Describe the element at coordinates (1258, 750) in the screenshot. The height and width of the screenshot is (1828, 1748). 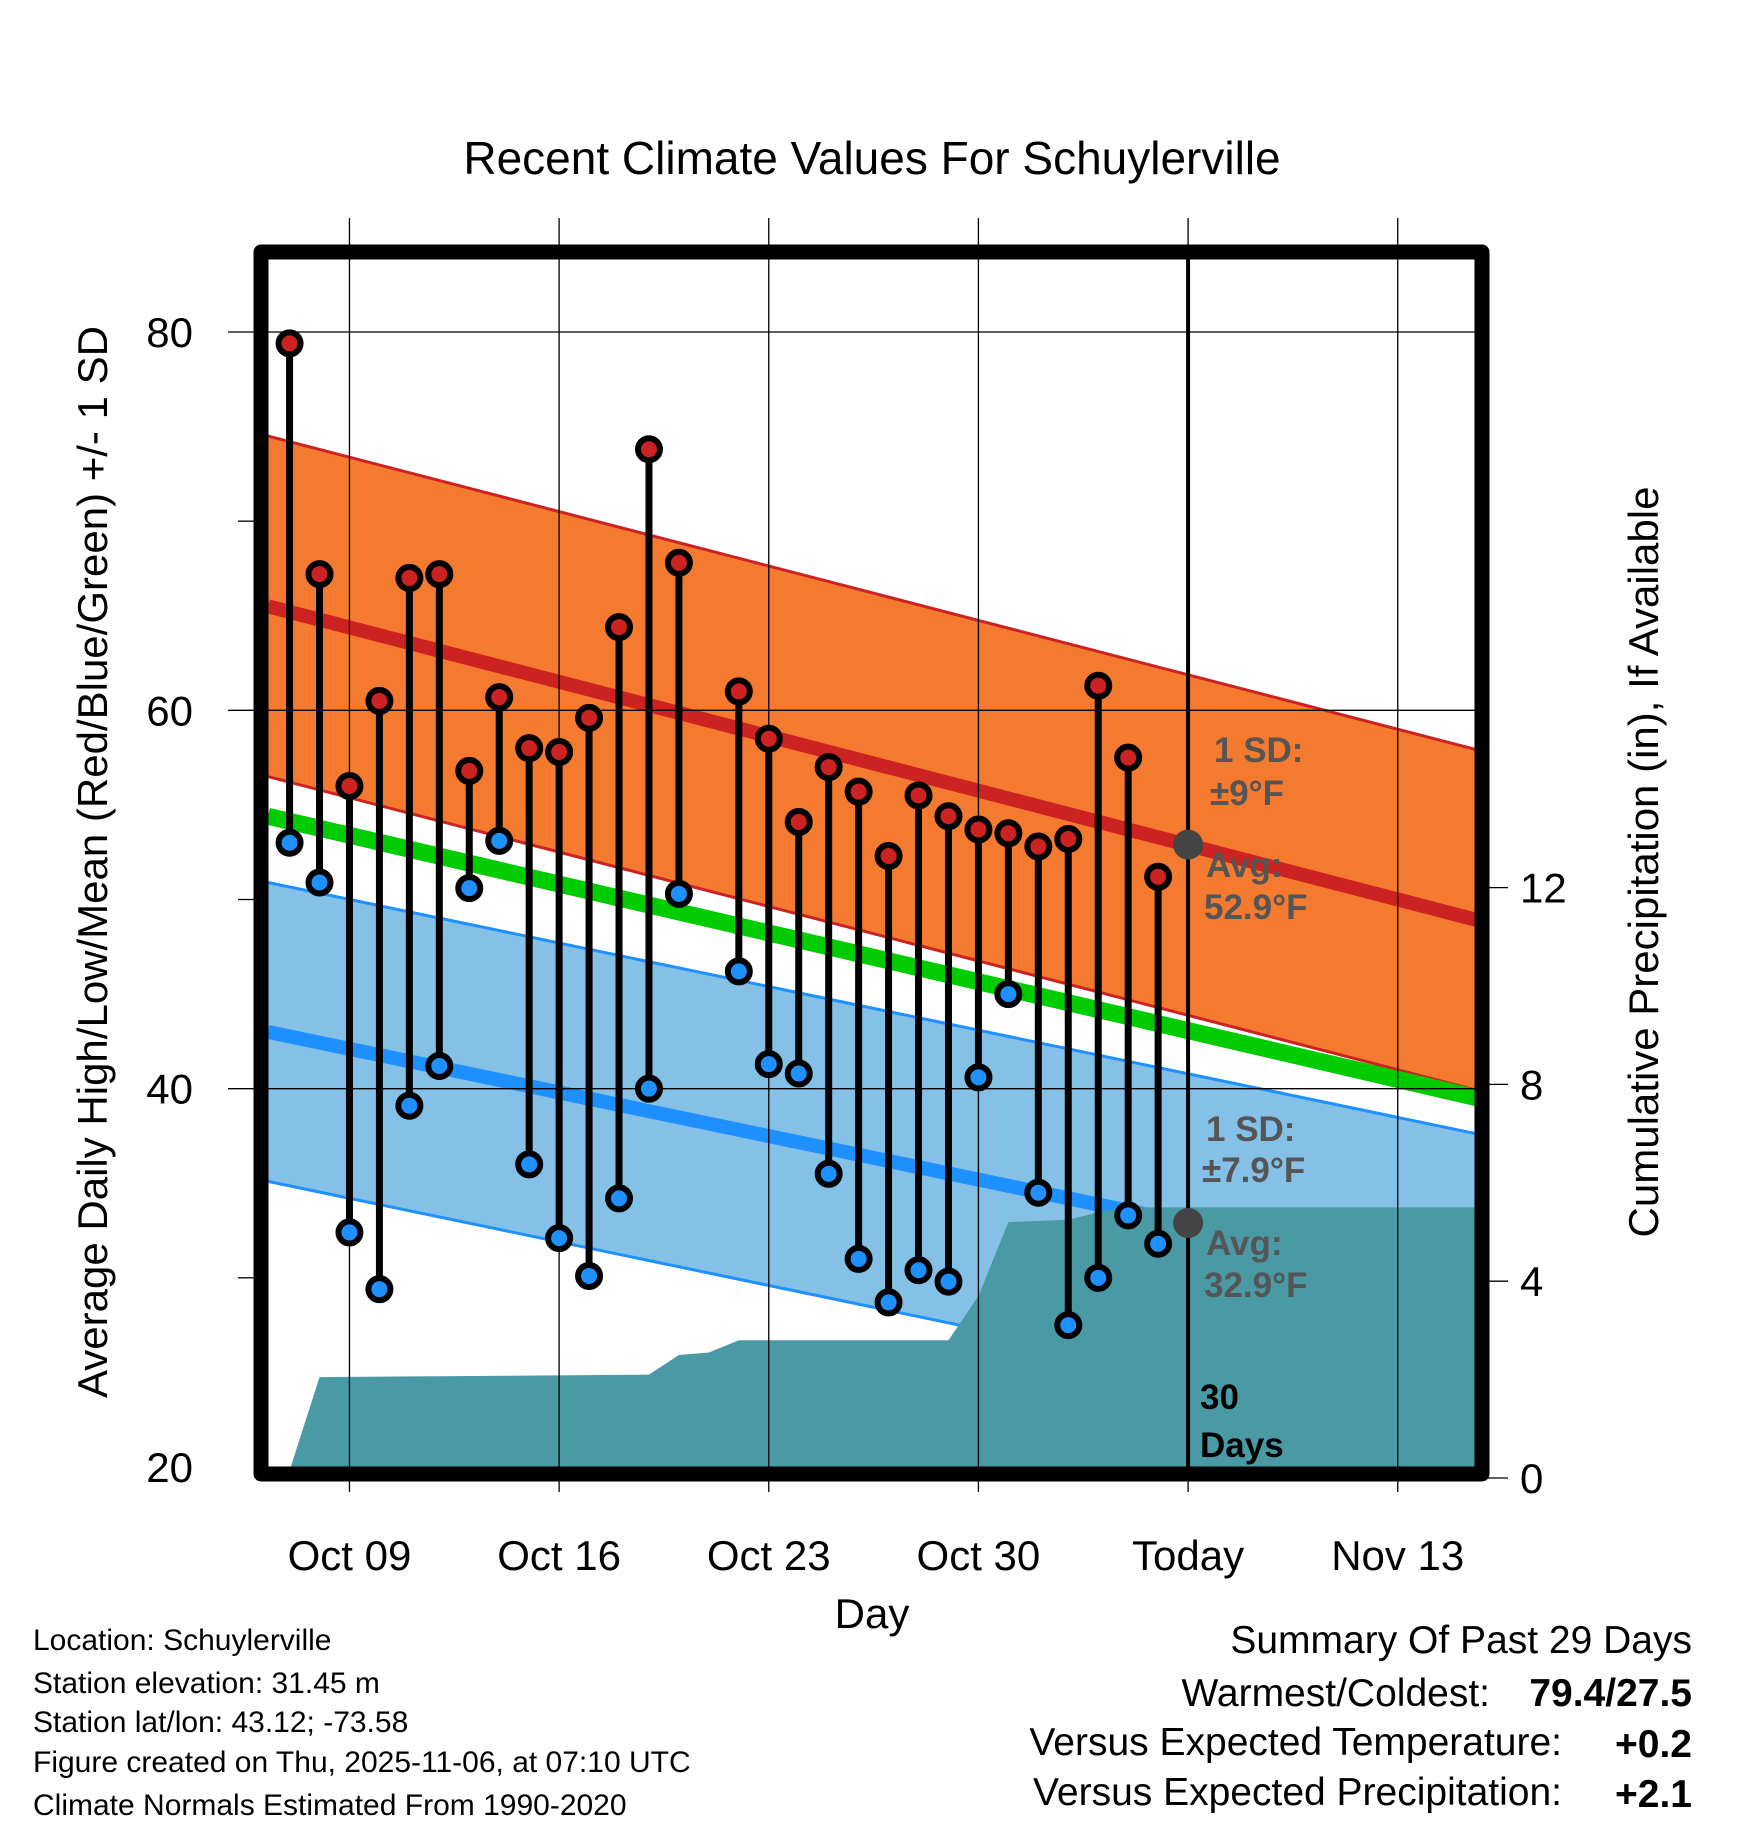
I see `high-sd-label: 1 SD:` at that location.